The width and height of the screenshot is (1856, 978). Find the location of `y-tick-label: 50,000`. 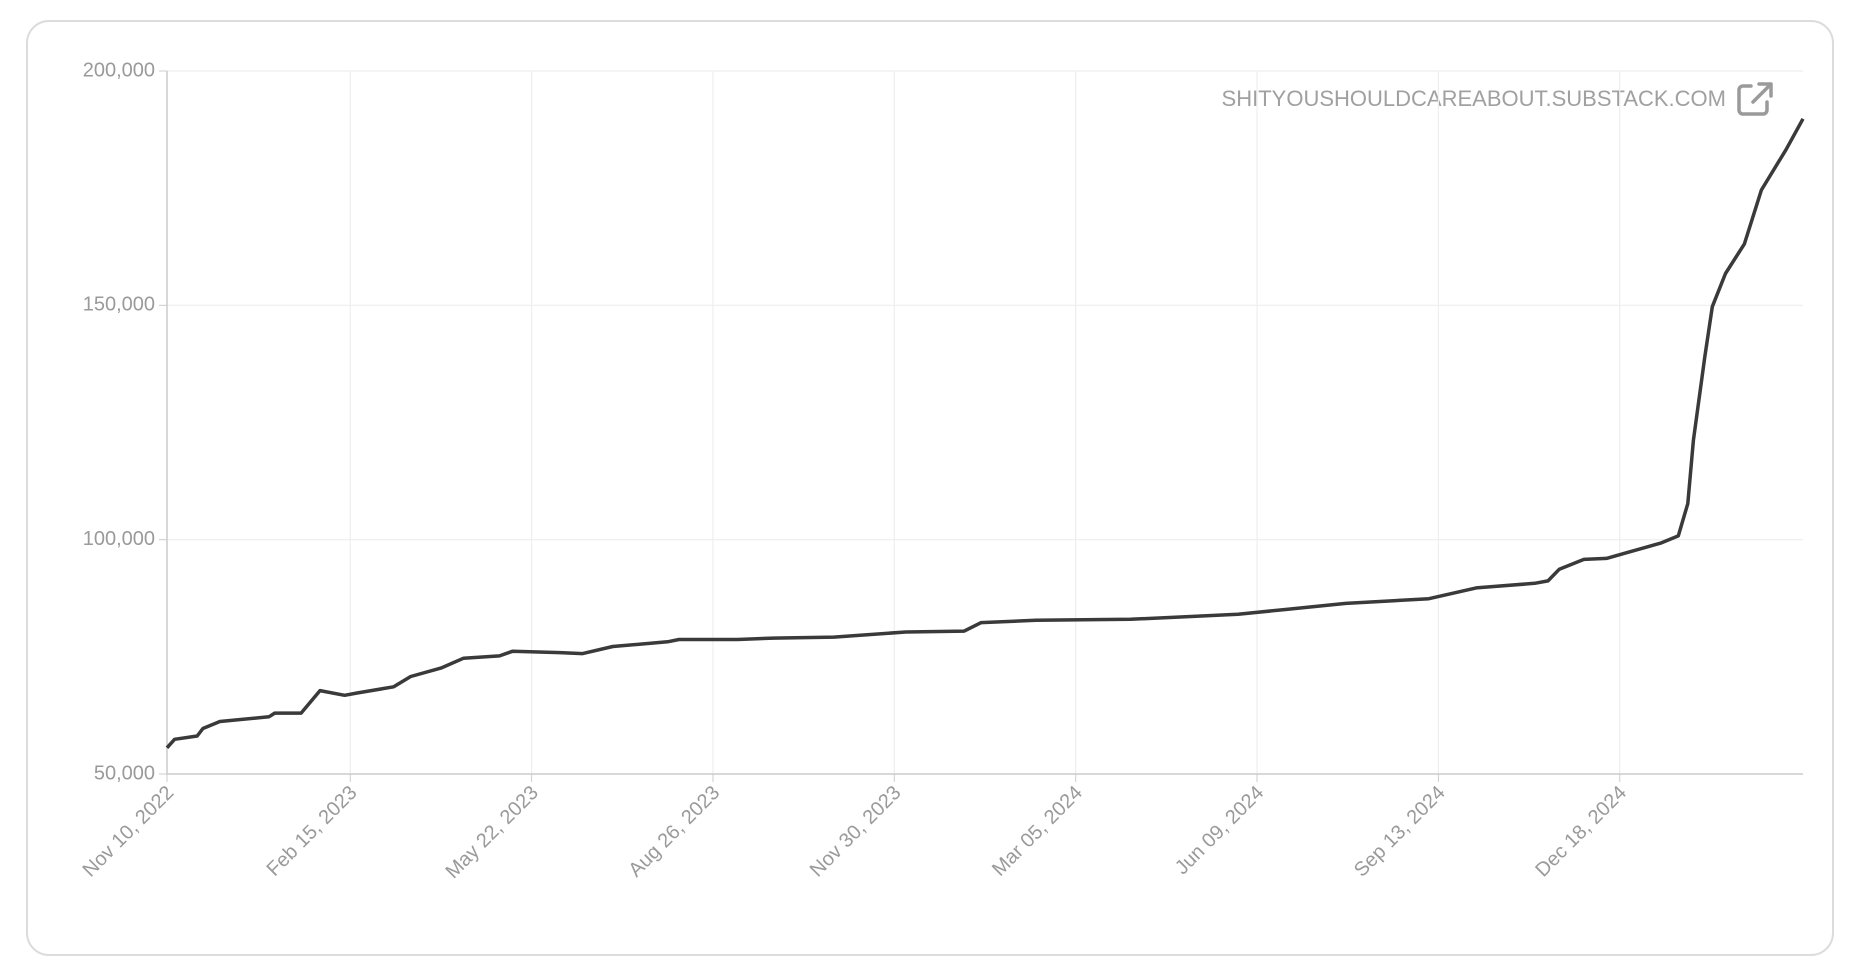

y-tick-label: 50,000 is located at coordinates (124, 773).